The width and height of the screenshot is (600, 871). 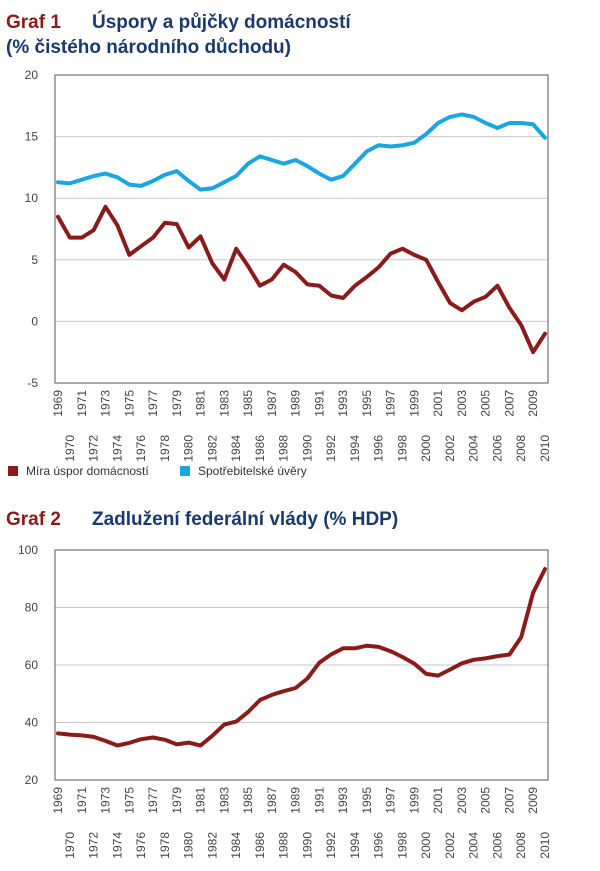 What do you see at coordinates (221, 22) in the screenshot?
I see `chart-1-title: Úspory a půjčky domácností` at bounding box center [221, 22].